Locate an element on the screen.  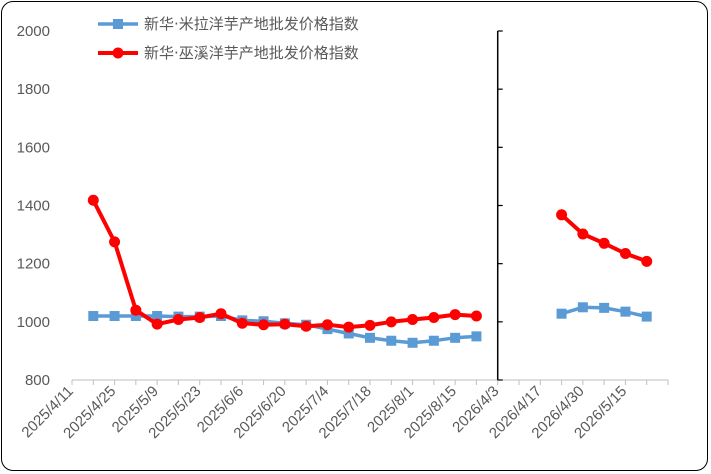
y-tick-label: 800 is located at coordinates (37, 380).